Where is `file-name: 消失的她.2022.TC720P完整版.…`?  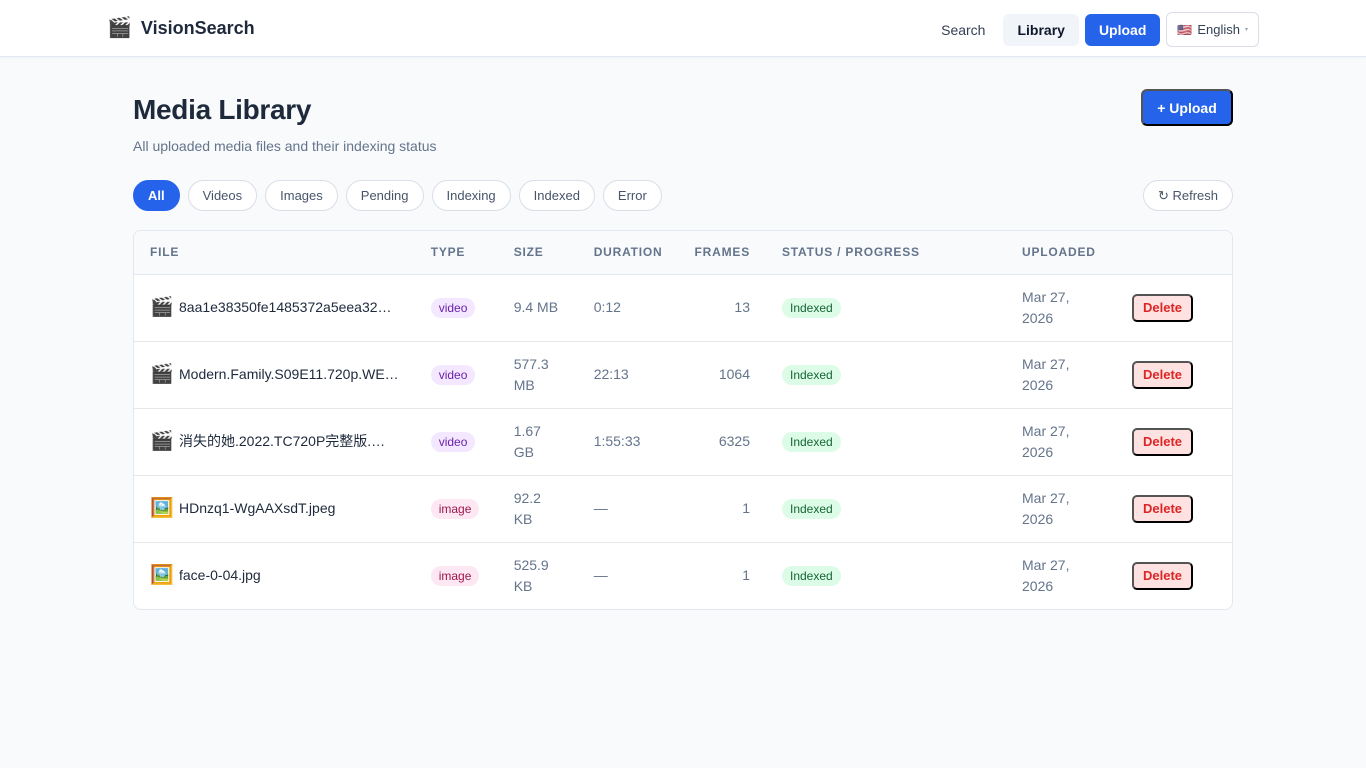
file-name: 消失的她.2022.TC720P完整版.… is located at coordinates (282, 441).